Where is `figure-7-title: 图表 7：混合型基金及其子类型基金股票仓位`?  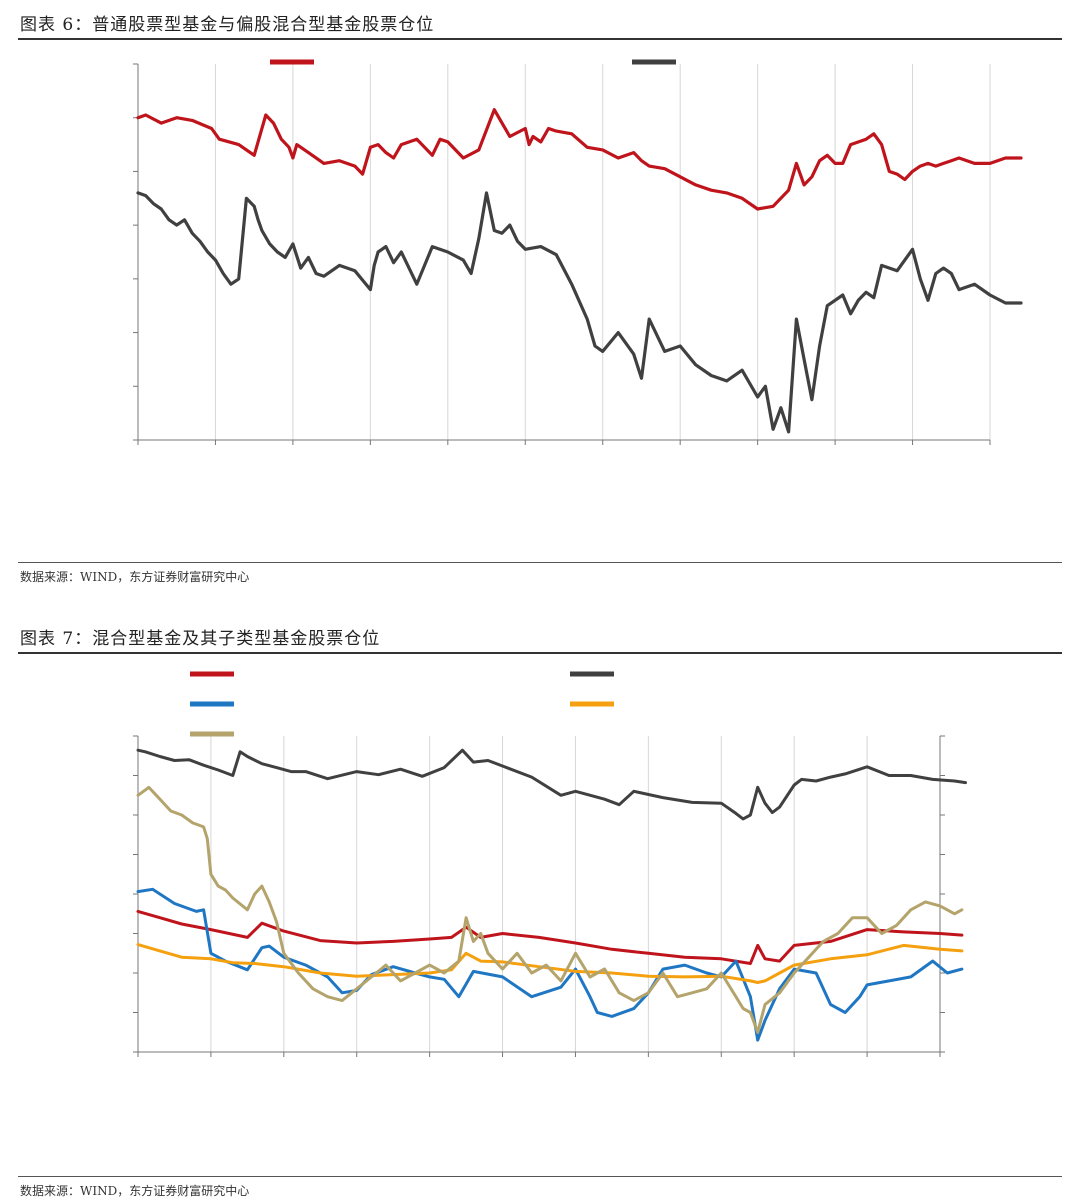 figure-7-title: 图表 7：混合型基金及其子类型基金股票仓位 is located at coordinates (200, 639).